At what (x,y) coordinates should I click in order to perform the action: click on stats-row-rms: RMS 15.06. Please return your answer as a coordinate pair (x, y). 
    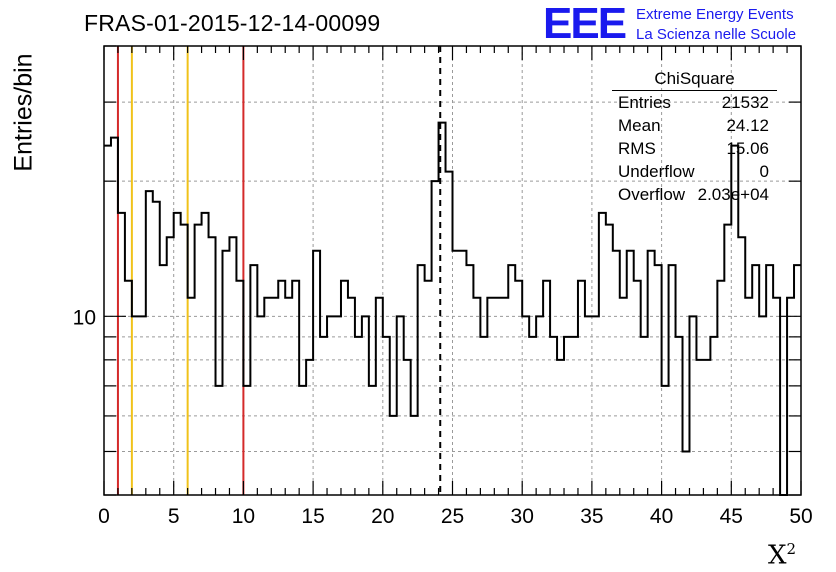
    Looking at the image, I should click on (694, 148).